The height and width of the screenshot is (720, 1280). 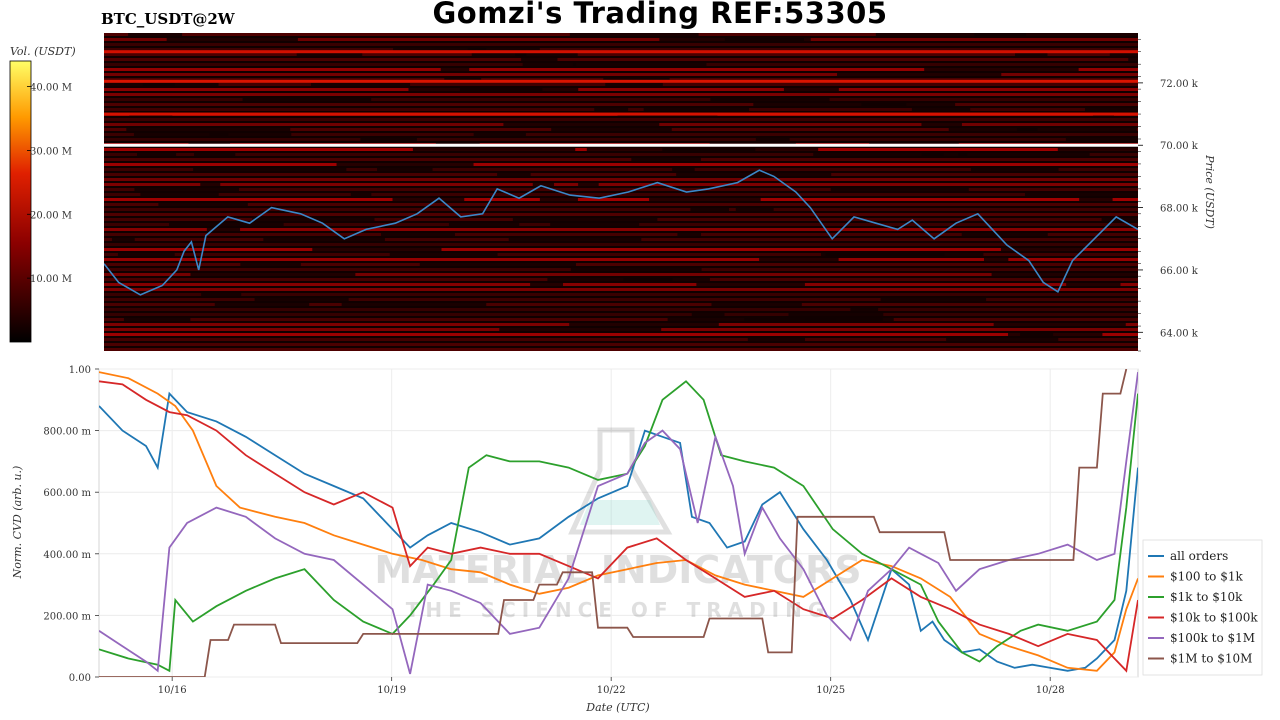 What do you see at coordinates (1199, 556) in the screenshot?
I see `legend-entry: all orders` at bounding box center [1199, 556].